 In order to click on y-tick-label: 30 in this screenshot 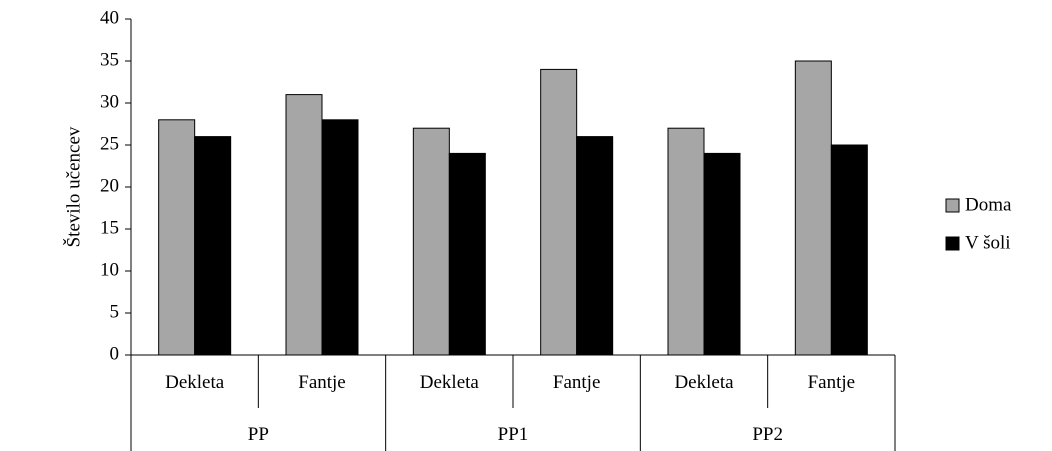, I will do `click(109, 101)`.